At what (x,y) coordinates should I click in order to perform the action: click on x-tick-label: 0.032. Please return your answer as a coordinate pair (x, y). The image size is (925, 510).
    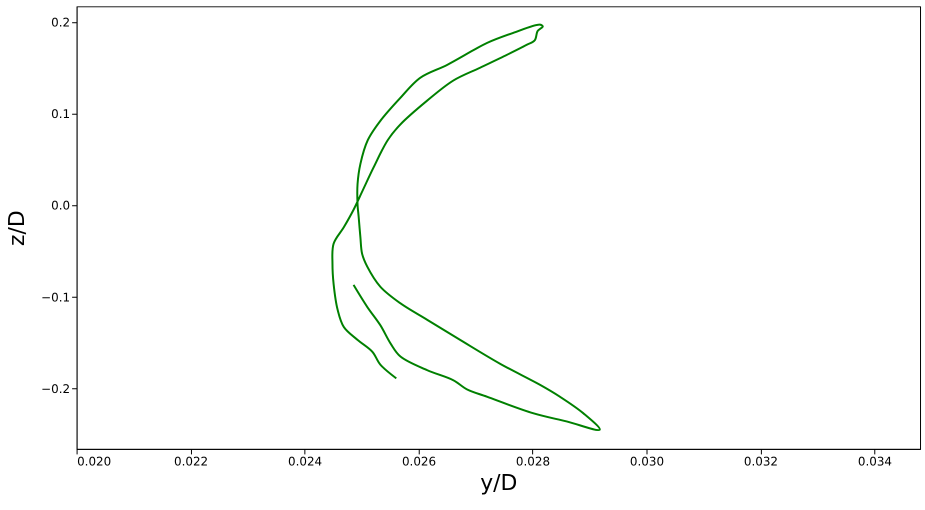
    Looking at the image, I should click on (761, 461).